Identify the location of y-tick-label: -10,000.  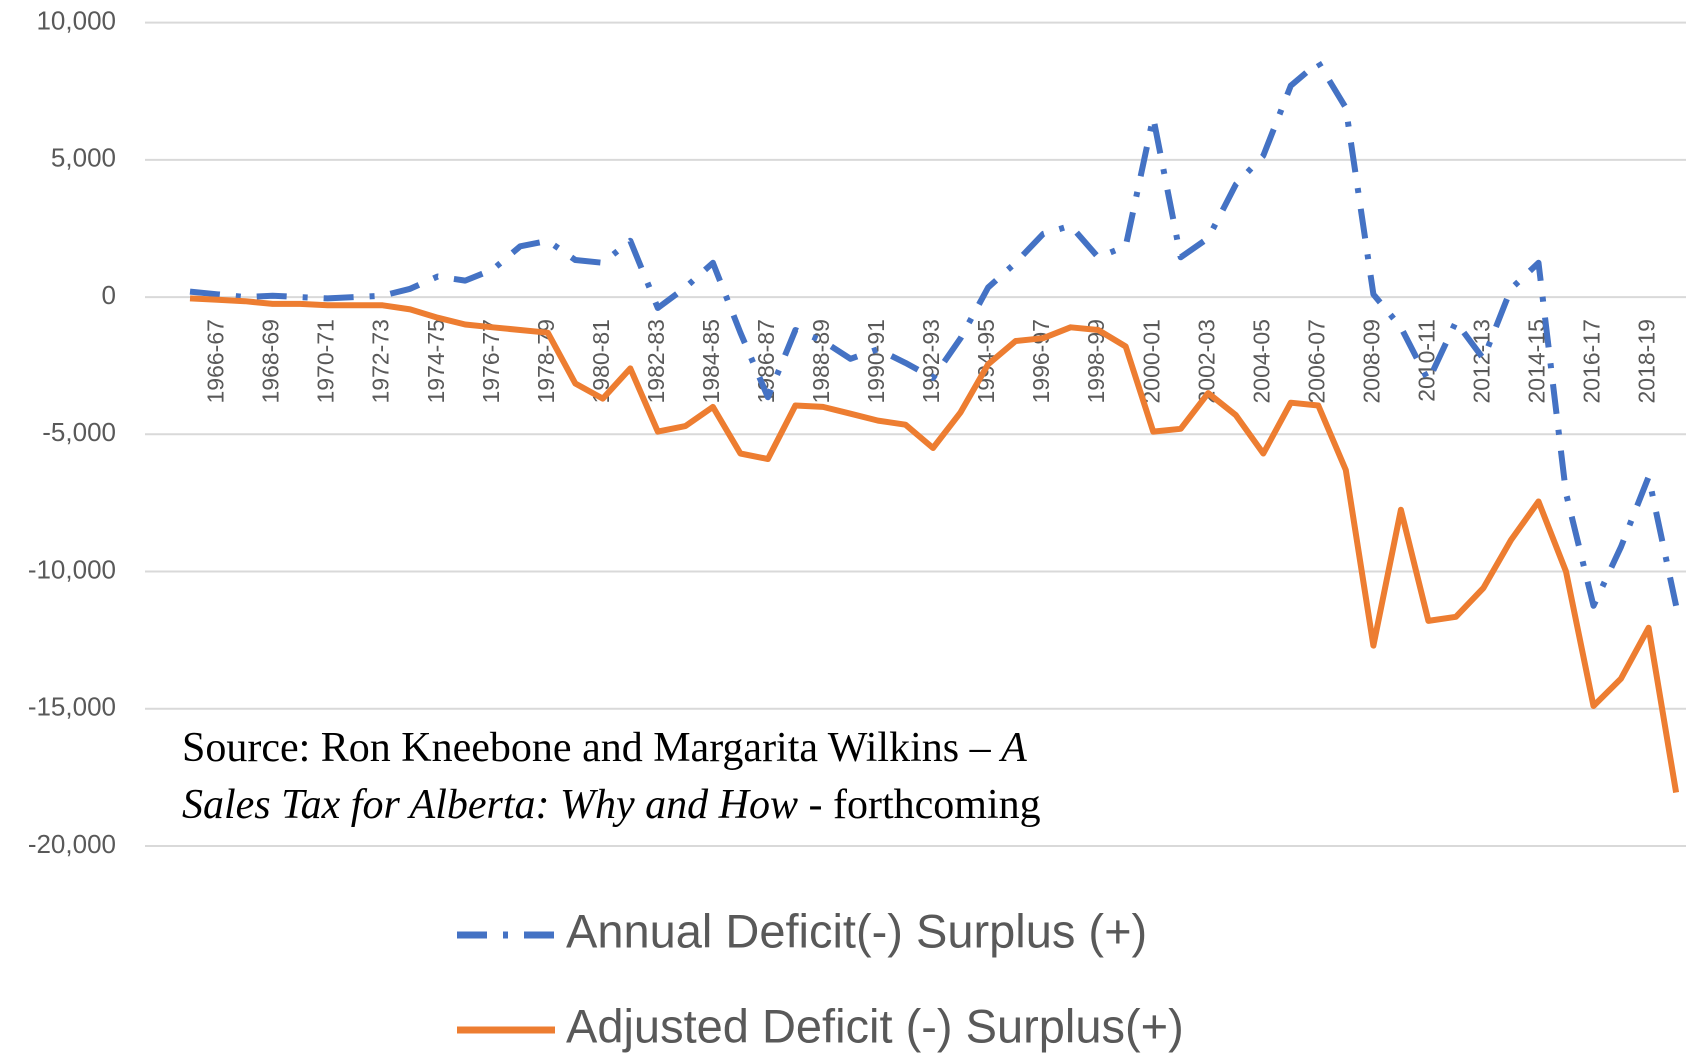
(72, 569).